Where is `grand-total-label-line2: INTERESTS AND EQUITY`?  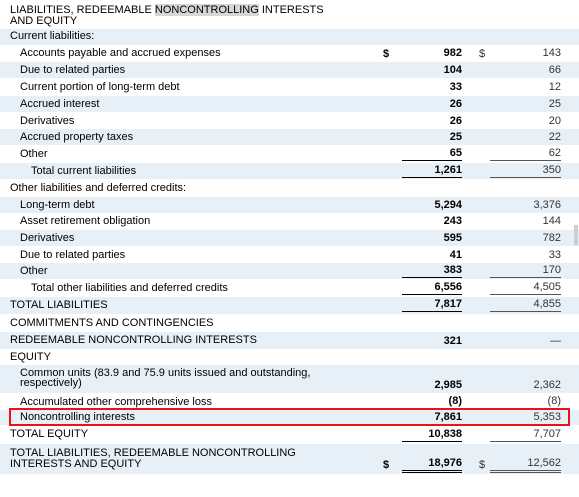 grand-total-label-line2: INTERESTS AND EQUITY is located at coordinates (76, 464).